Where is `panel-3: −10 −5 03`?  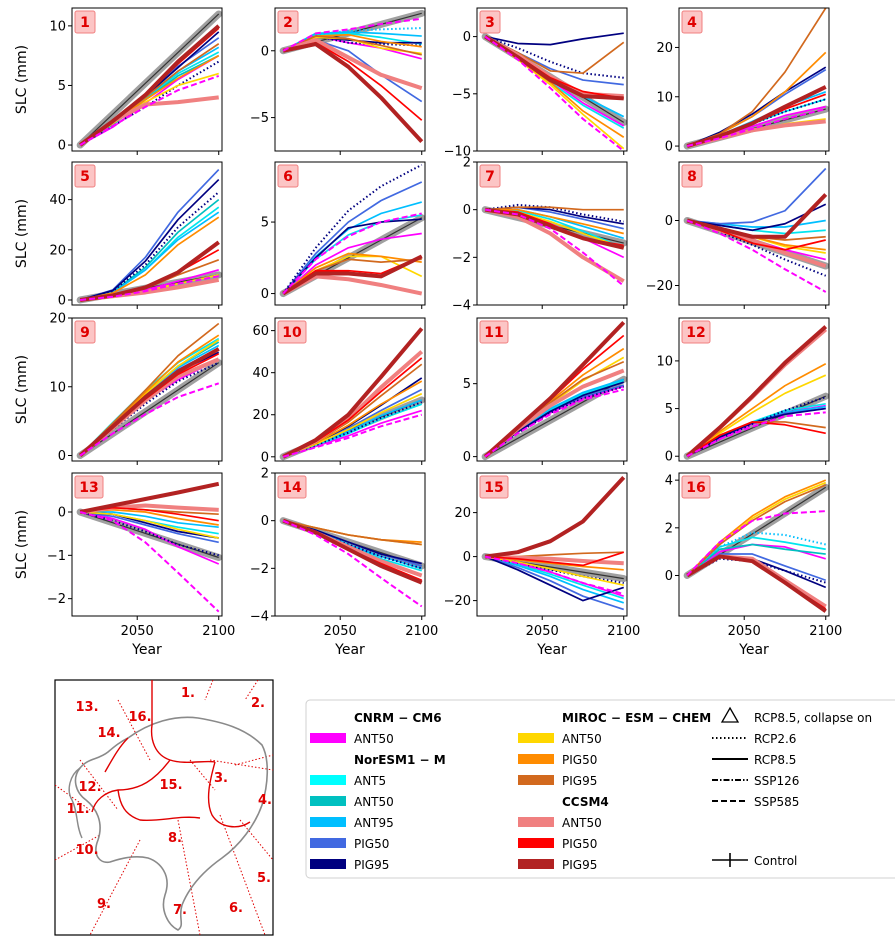 panel-3: −10 −5 03 is located at coordinates (536, 83).